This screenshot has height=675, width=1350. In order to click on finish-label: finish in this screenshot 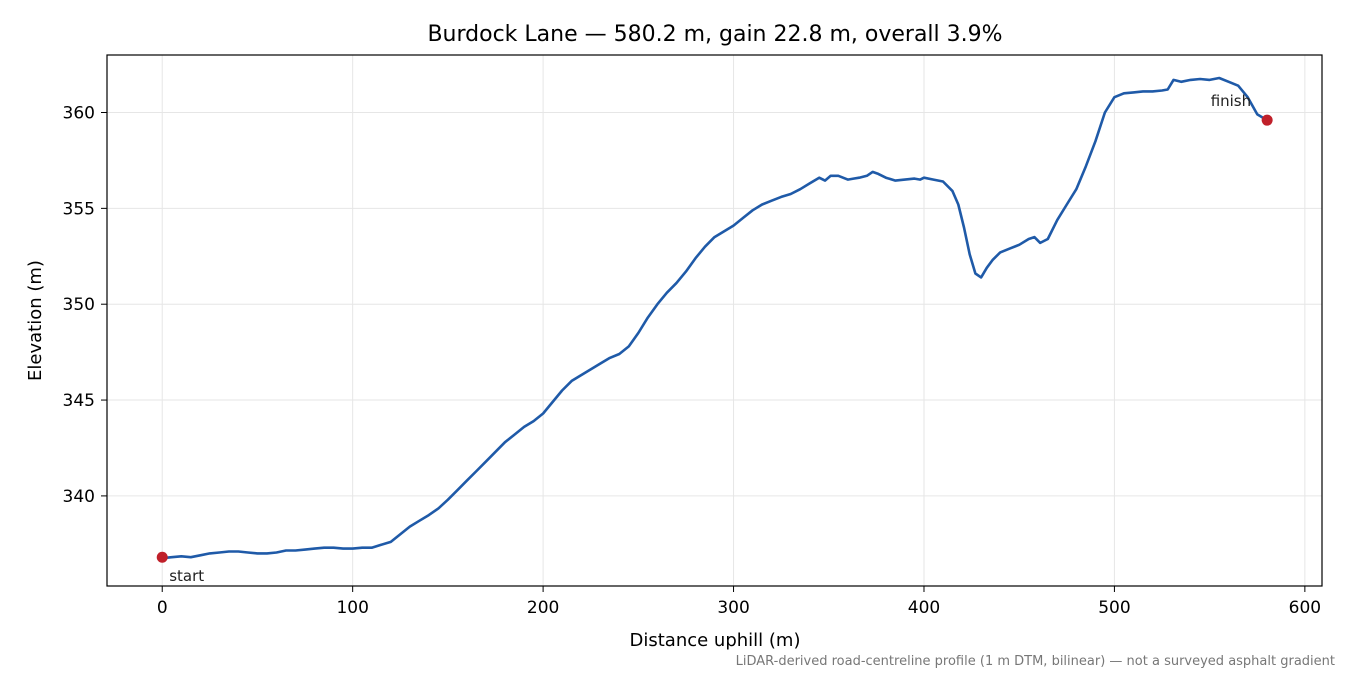, I will do `click(1231, 101)`.